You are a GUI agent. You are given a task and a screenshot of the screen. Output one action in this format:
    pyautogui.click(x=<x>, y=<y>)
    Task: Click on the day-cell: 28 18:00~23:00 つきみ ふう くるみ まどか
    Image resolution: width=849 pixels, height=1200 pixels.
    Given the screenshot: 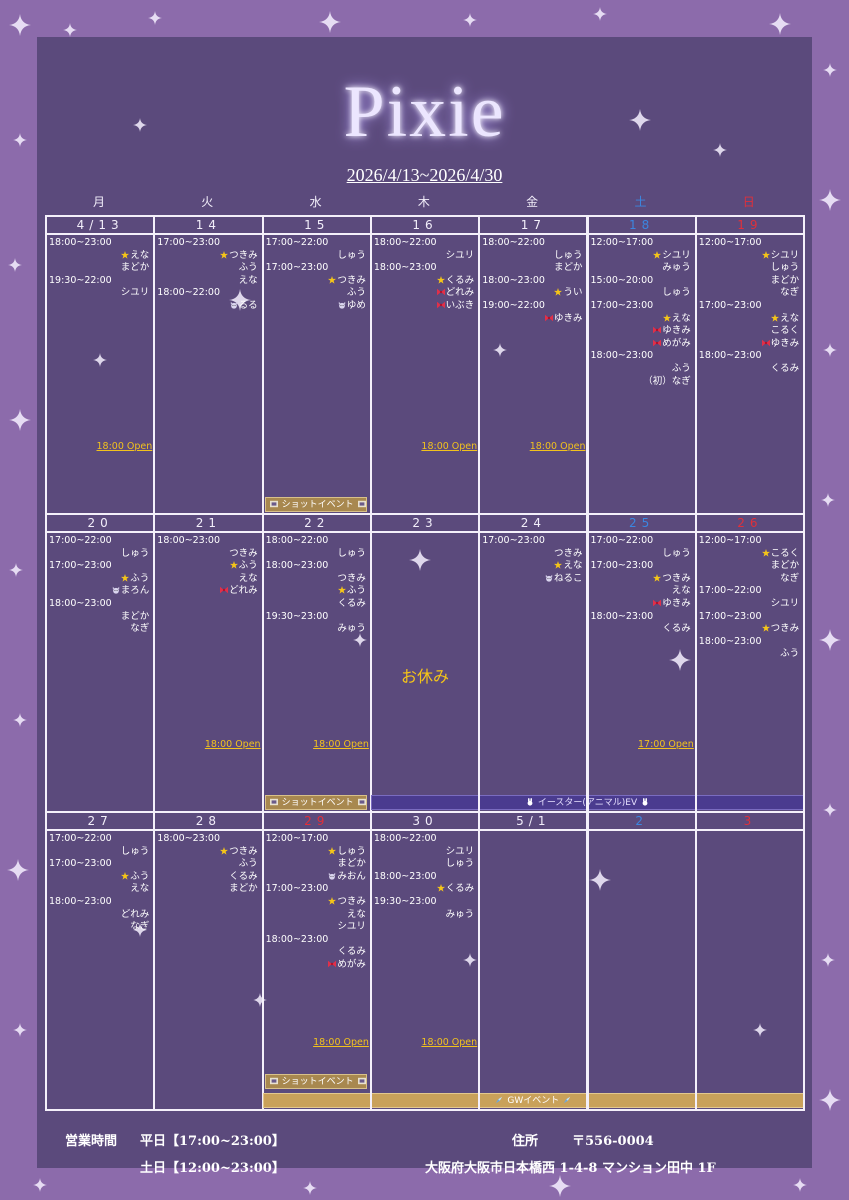 What is the action you would take?
    pyautogui.click(x=208, y=961)
    